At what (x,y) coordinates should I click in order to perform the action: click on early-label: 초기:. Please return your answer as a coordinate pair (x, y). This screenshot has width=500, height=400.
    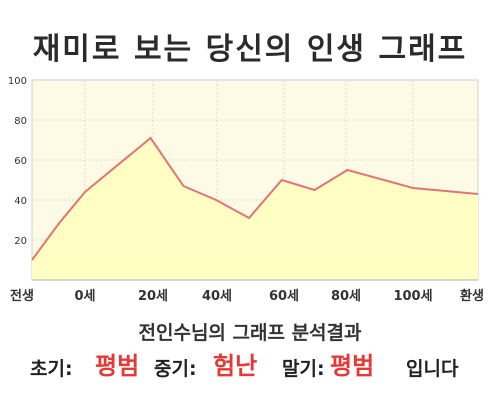
    Looking at the image, I should click on (51, 369).